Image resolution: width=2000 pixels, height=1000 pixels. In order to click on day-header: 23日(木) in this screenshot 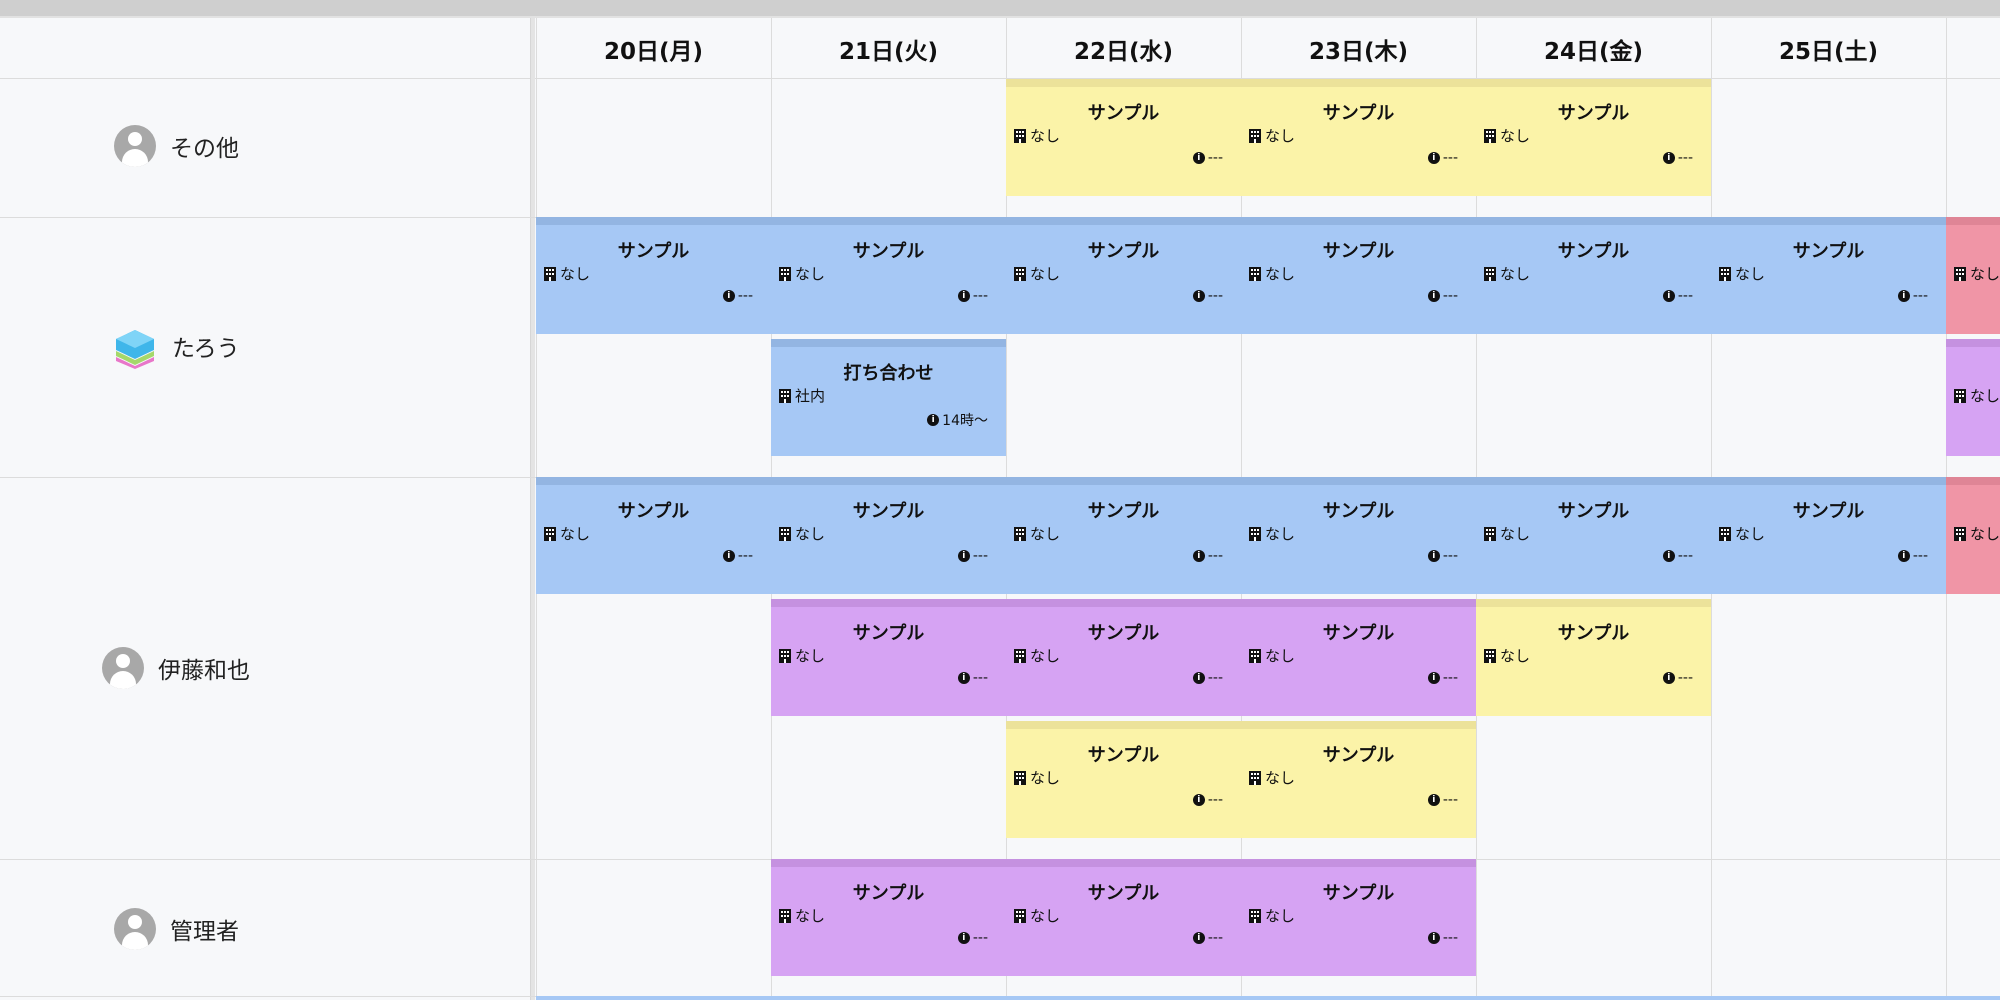, I will do `click(1358, 51)`.